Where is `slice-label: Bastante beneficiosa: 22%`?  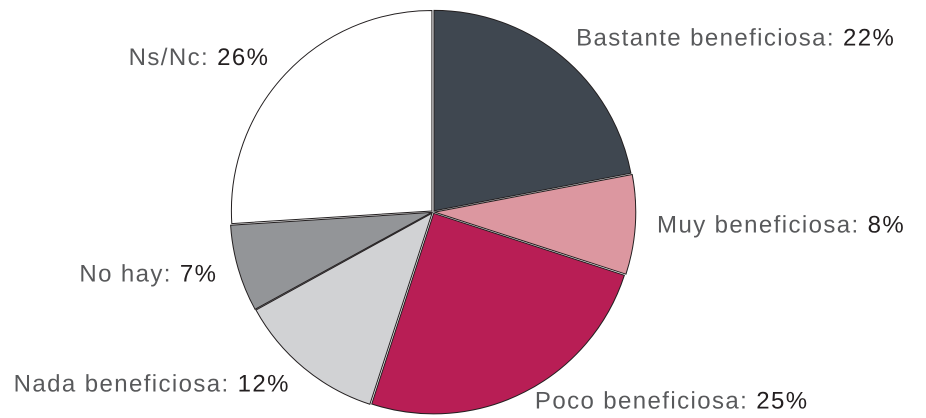
slice-label: Bastante beneficiosa: 22% is located at coordinates (736, 38).